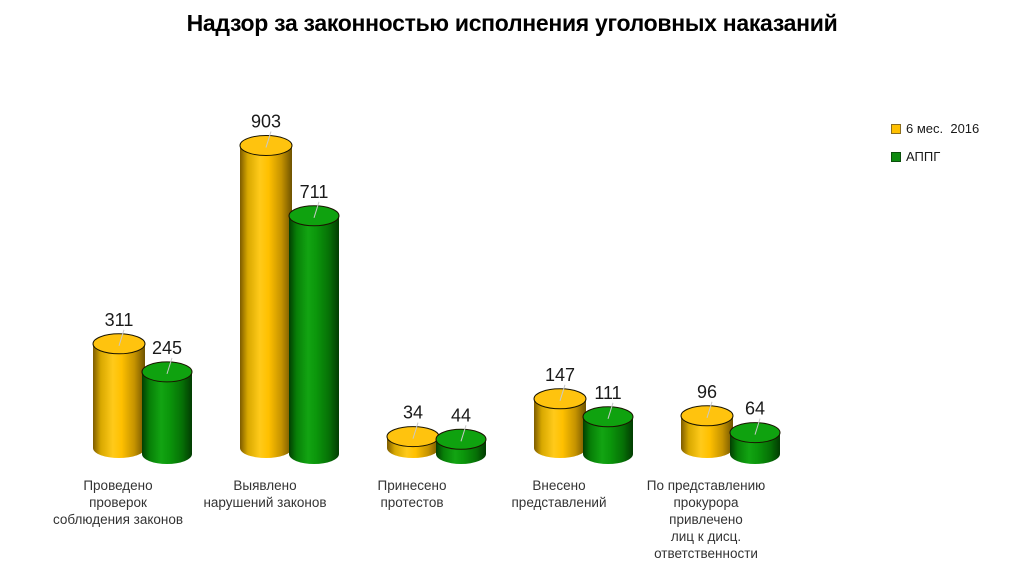 The height and width of the screenshot is (576, 1024). I want to click on cylinder-body-s1-c3, so click(608, 440).